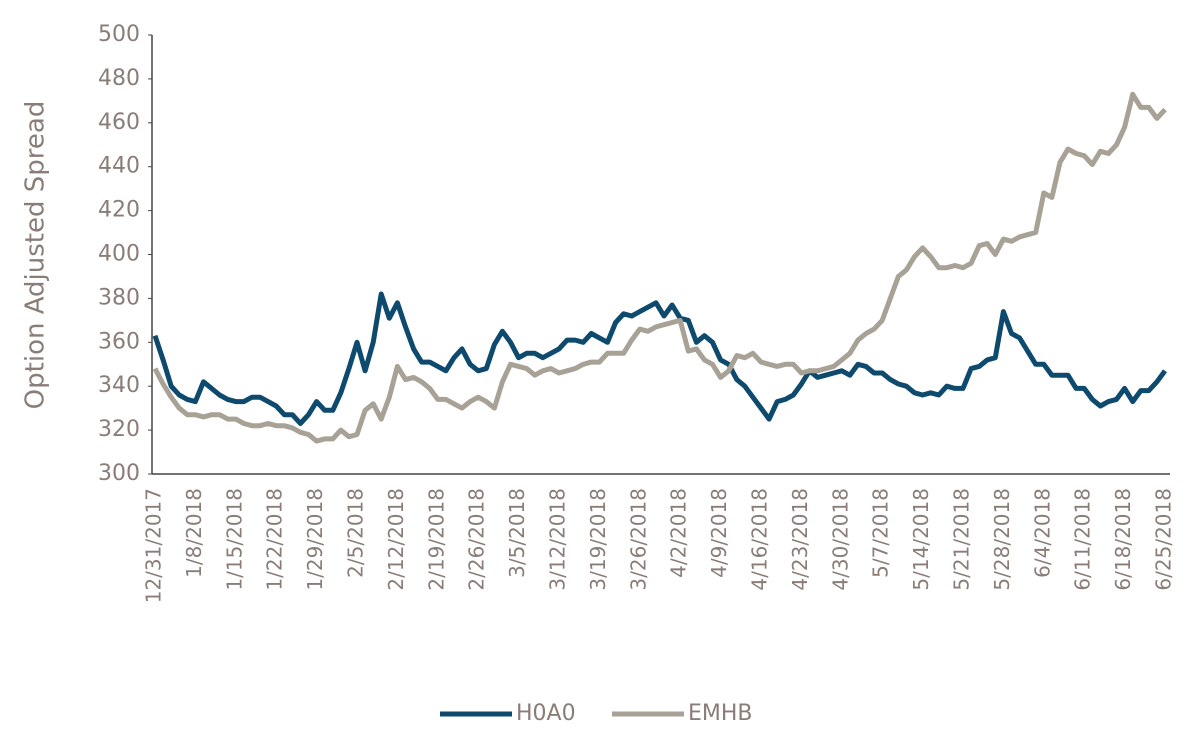  Describe the element at coordinates (1083, 539) in the screenshot. I see `x-tick-label: 6/11/2018` at that location.